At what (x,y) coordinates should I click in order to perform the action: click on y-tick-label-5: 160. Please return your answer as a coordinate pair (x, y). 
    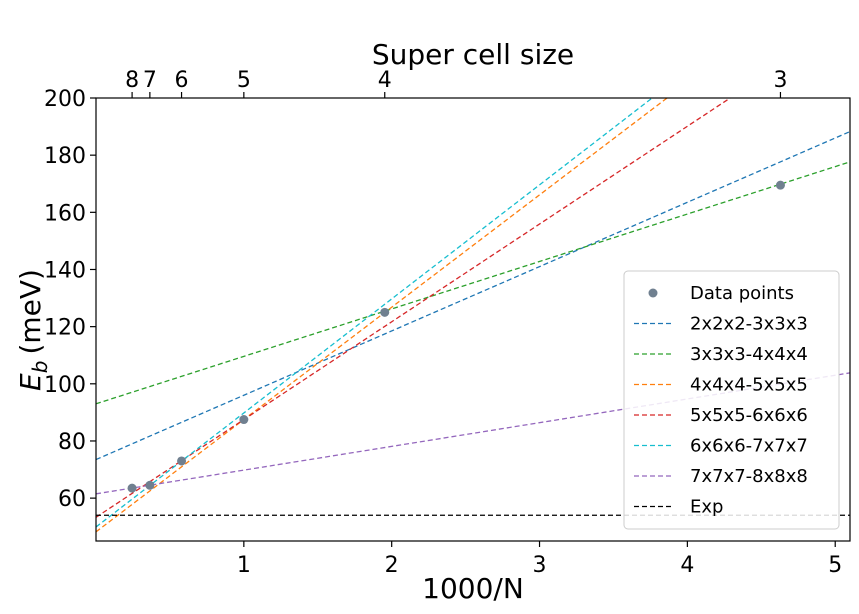
    Looking at the image, I should click on (65, 213).